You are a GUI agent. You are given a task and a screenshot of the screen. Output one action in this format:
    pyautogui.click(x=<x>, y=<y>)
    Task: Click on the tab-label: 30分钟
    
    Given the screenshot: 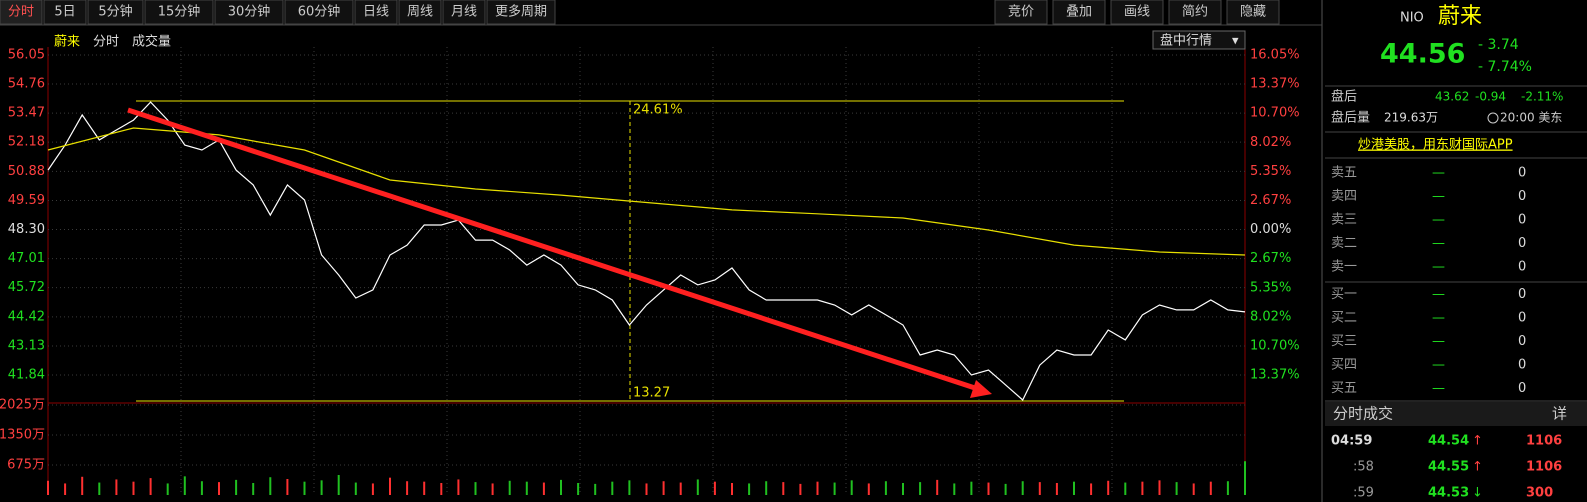 What is the action you would take?
    pyautogui.click(x=249, y=12)
    